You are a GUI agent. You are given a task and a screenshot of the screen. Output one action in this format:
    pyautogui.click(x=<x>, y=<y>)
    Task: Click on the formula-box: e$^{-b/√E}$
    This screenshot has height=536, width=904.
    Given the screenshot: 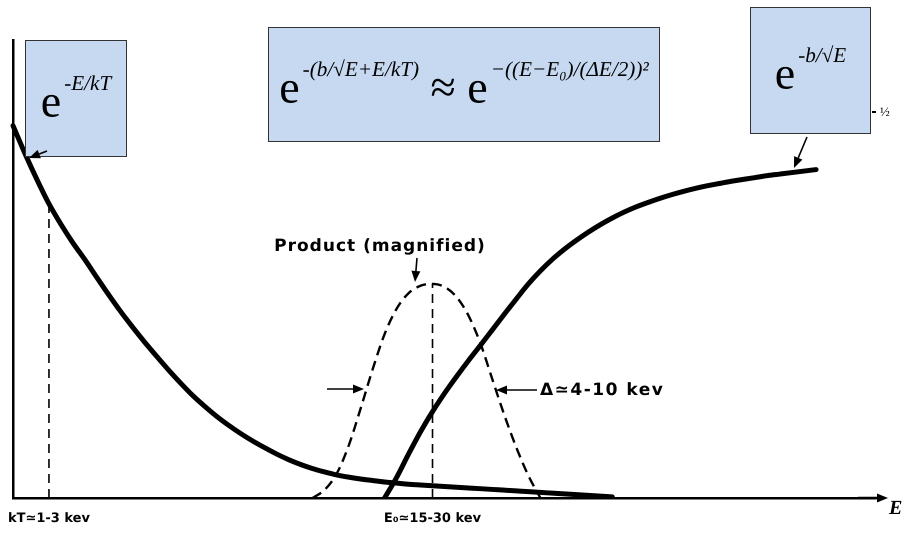 What is the action you would take?
    pyautogui.click(x=810, y=70)
    